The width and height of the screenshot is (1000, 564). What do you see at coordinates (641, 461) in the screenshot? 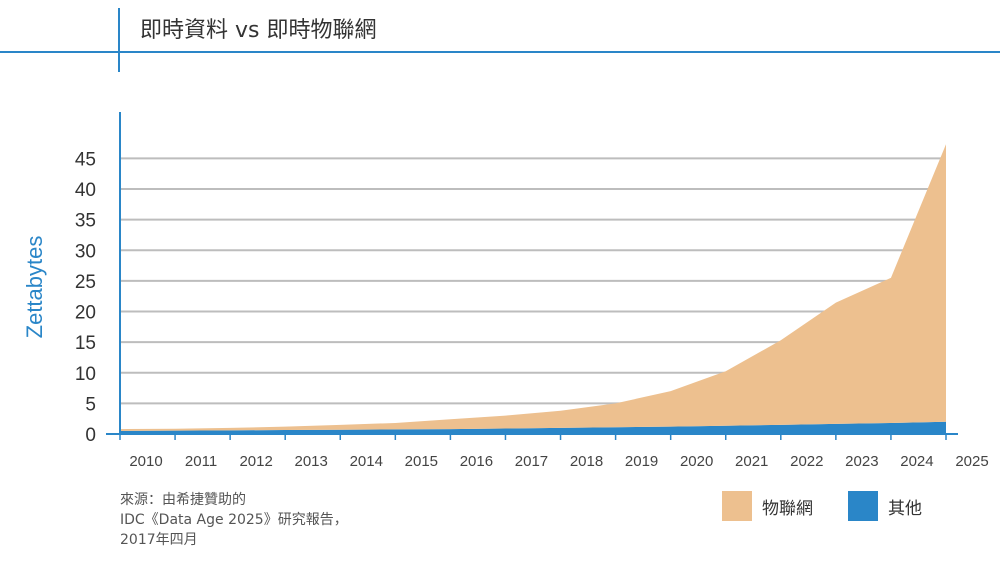
I see `x-tick-label: 2019` at bounding box center [641, 461].